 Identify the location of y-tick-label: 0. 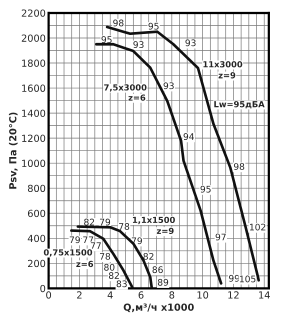
(43, 288).